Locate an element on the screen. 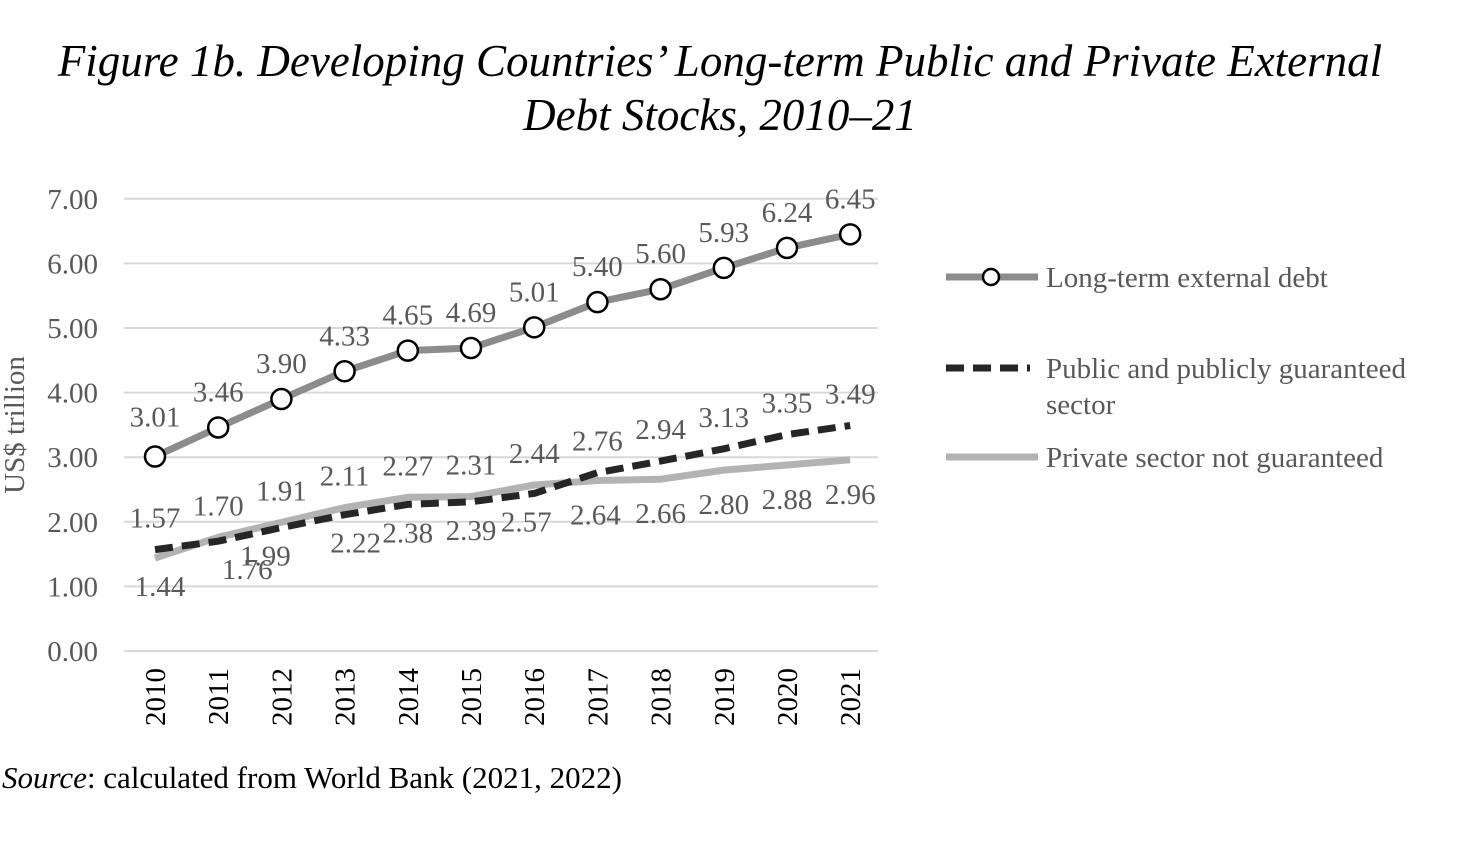 Image resolution: width=1472 pixels, height=848 pixels. marker-long-term-external-debt-2020 is located at coordinates (787, 248).